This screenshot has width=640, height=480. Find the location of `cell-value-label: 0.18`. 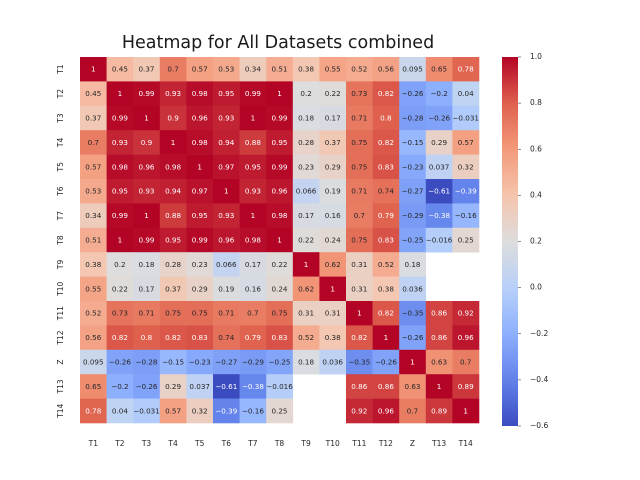

cell-value-label: 0.18 is located at coordinates (146, 264).